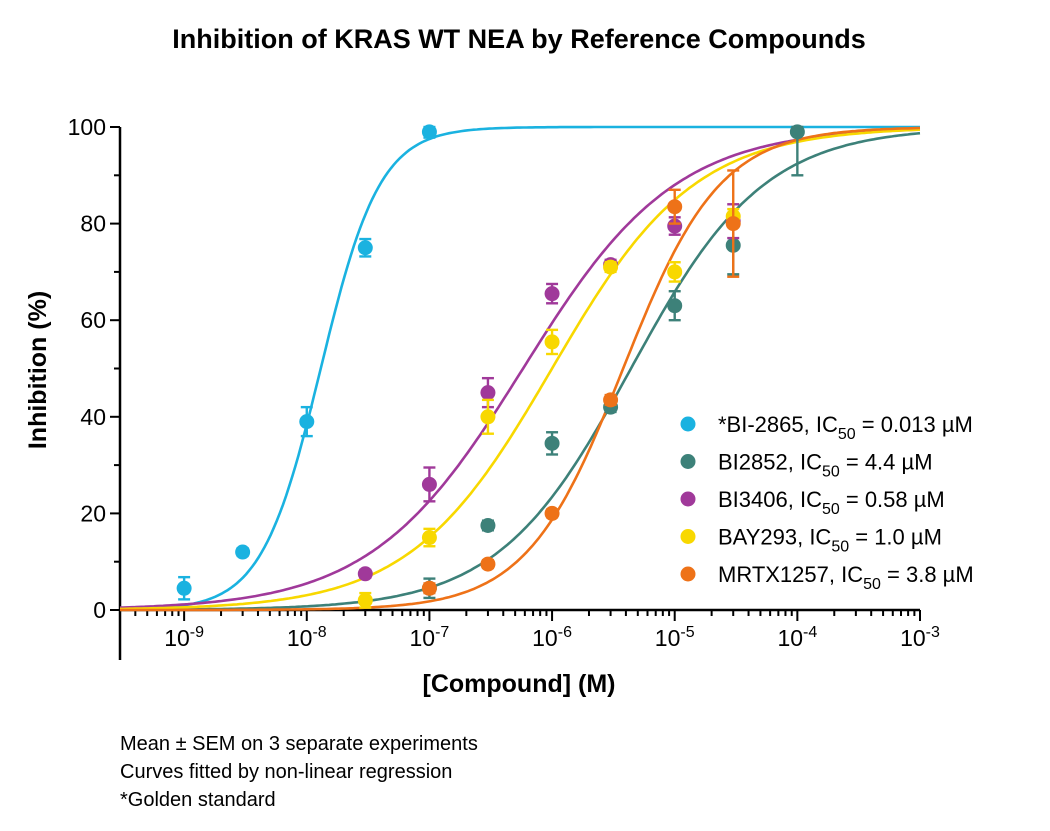  What do you see at coordinates (920, 637) in the screenshot?
I see `x-tick-label: 10⁻³` at bounding box center [920, 637].